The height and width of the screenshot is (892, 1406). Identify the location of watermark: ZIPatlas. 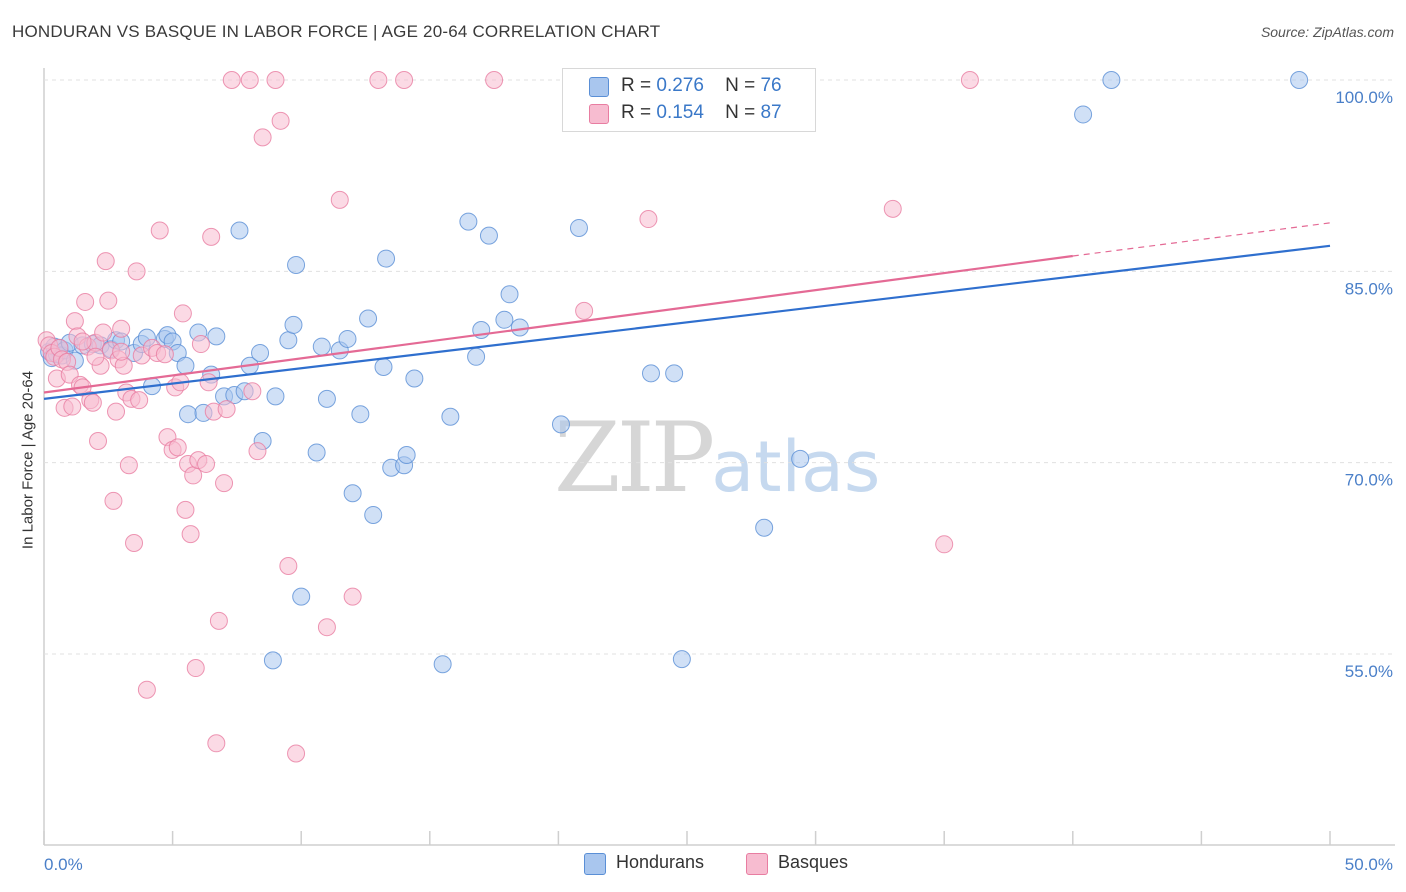
(717, 458).